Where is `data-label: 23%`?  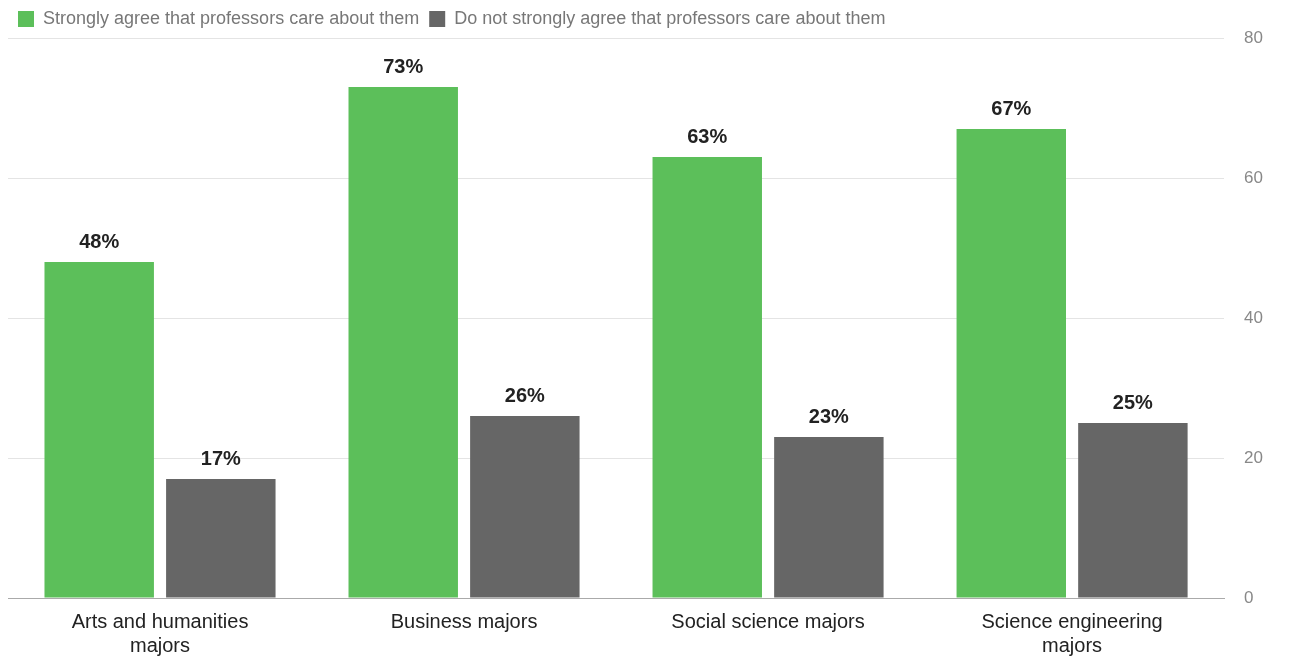
data-label: 23% is located at coordinates (829, 415).